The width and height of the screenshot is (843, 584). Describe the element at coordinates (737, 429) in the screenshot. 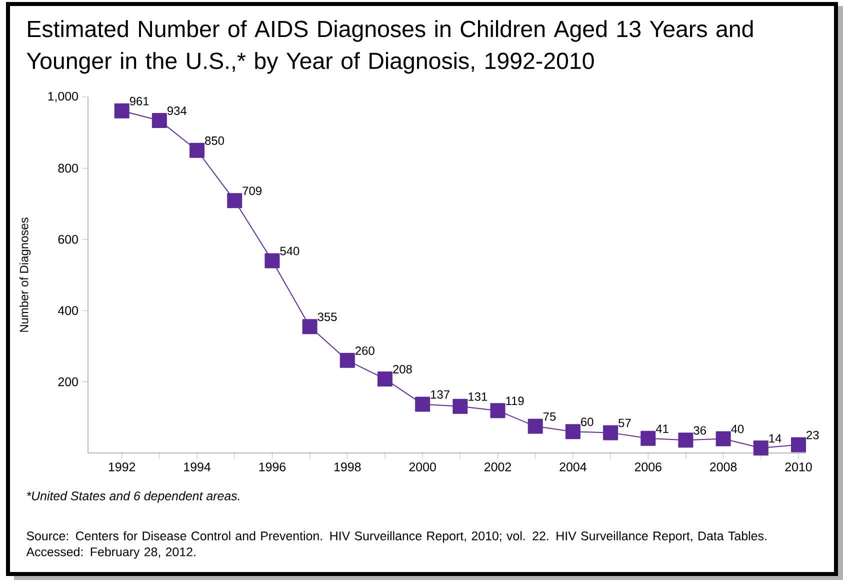

I see `data-label: 40` at that location.